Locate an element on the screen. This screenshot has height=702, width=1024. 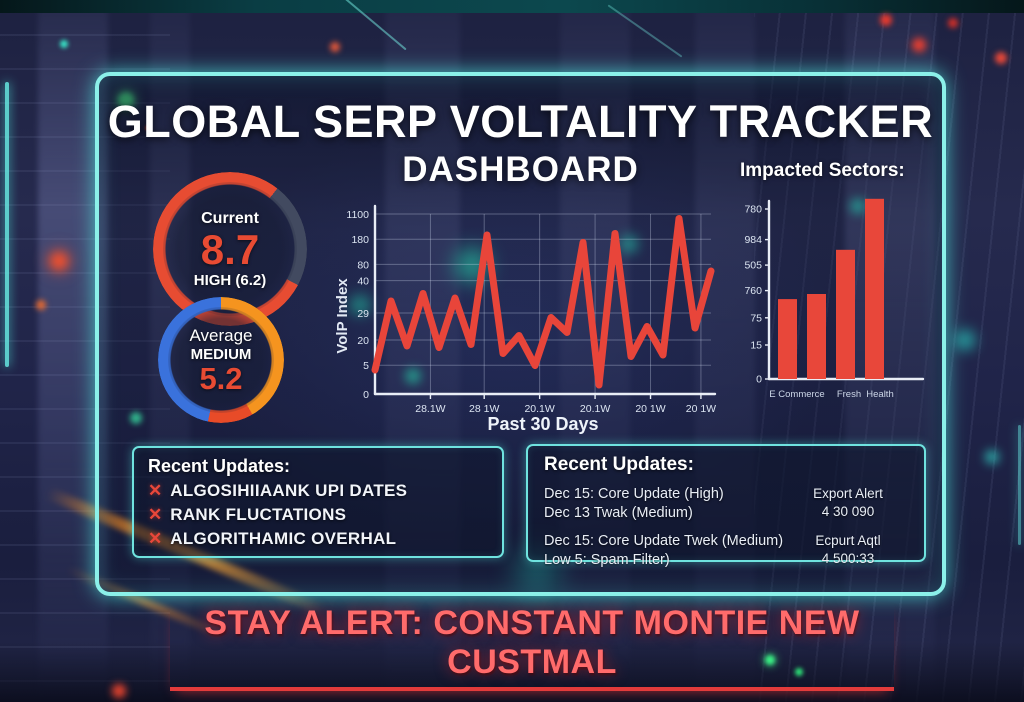
y-tick-label: 780 is located at coordinates (753, 210).